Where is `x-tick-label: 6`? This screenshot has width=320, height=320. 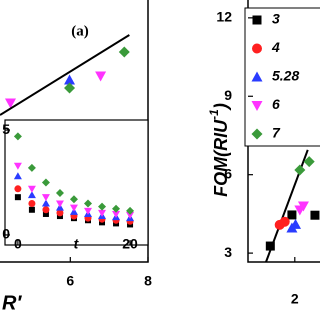
x-tick-label: 6 is located at coordinates (70, 281).